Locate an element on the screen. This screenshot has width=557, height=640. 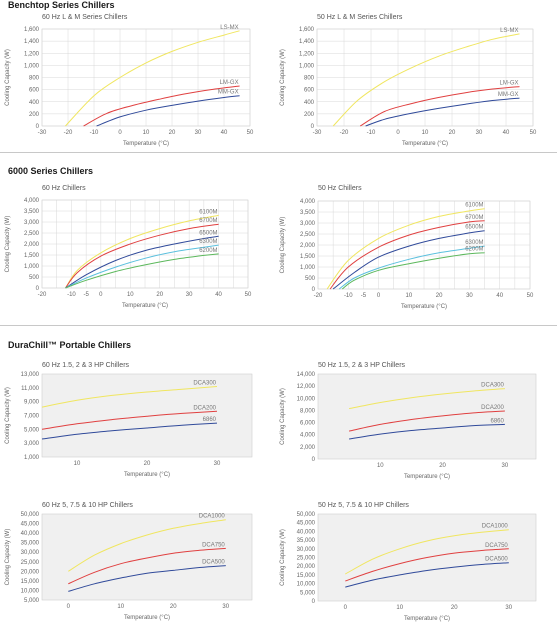
series-label-dca200: DCA200 is located at coordinates (204, 408).